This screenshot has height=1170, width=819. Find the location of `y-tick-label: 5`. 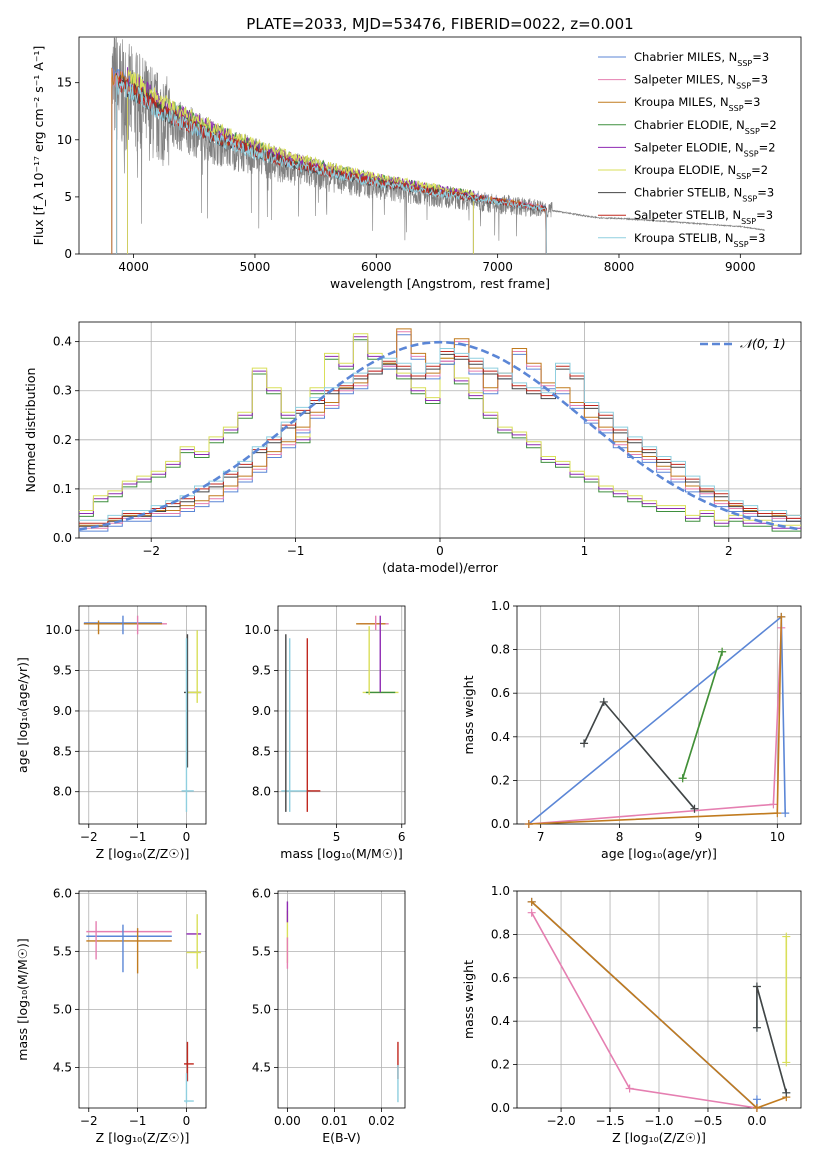

y-tick-label: 5 is located at coordinates (68, 197).